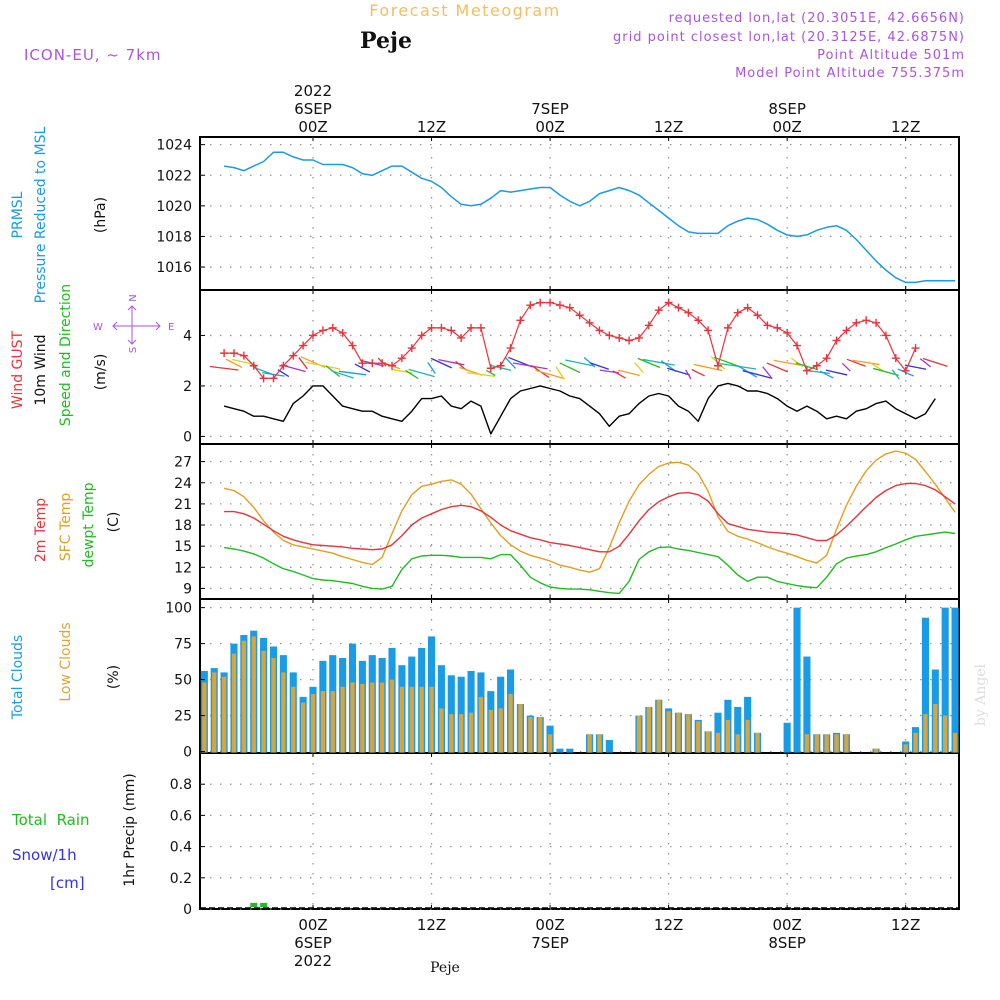 The image size is (1000, 1000). I want to click on location-title: Peje, so click(386, 41).